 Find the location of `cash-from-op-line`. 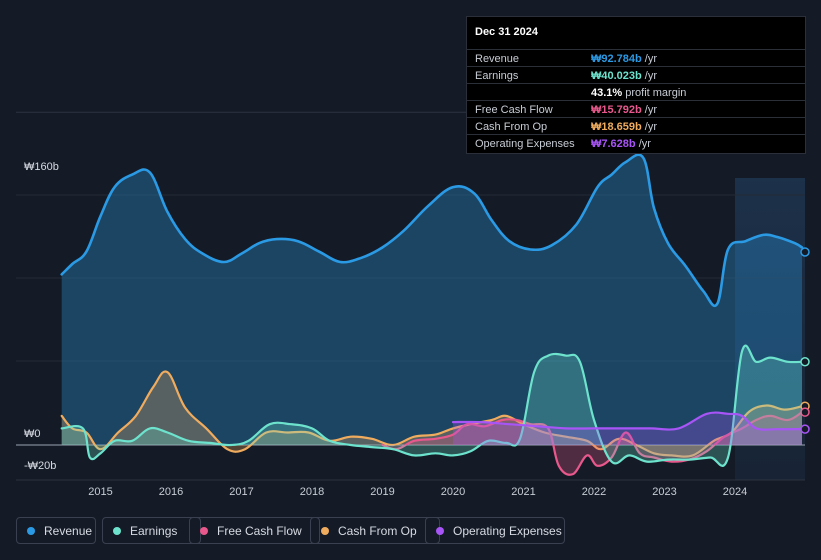

cash-from-op-line is located at coordinates (432, 414).